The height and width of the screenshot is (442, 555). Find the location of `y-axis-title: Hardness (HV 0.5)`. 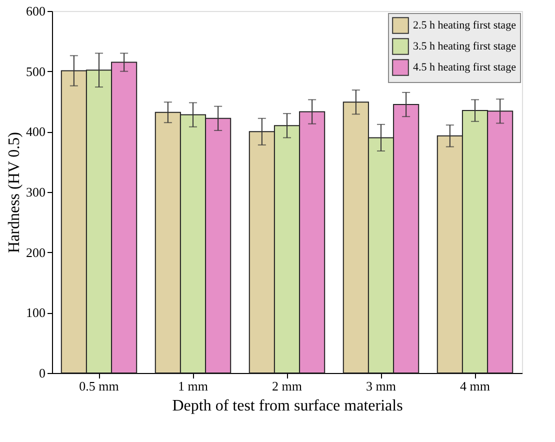

y-axis-title: Hardness (HV 0.5) is located at coordinates (14, 193).